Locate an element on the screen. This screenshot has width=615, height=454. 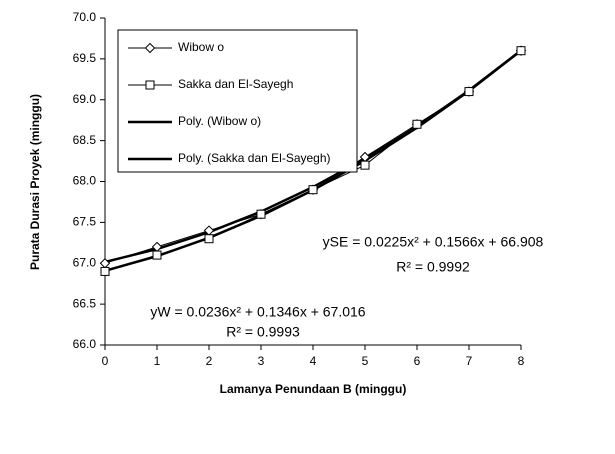
x-tick-label: 8 is located at coordinates (521, 361).